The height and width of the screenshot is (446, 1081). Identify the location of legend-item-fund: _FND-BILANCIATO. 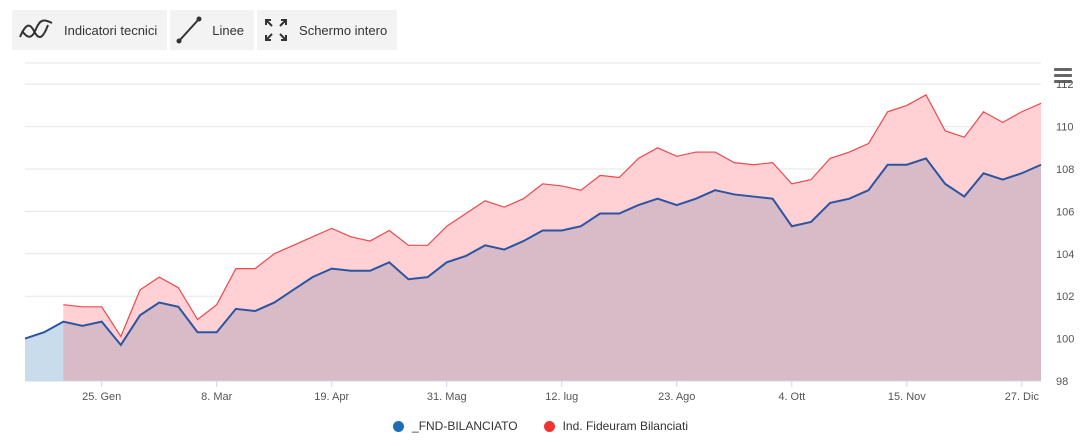
(455, 426).